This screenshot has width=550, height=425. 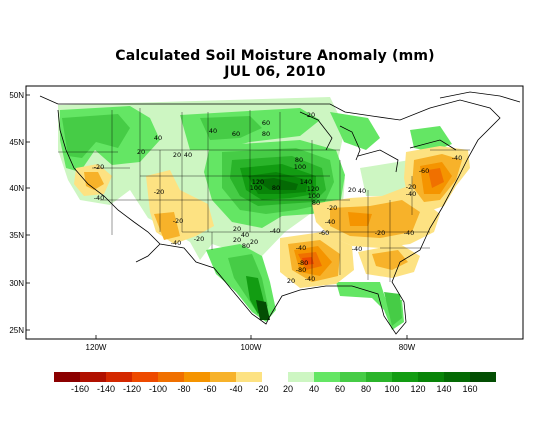 What do you see at coordinates (391, 389) in the screenshot?
I see `colorbar-label: 100` at bounding box center [391, 389].